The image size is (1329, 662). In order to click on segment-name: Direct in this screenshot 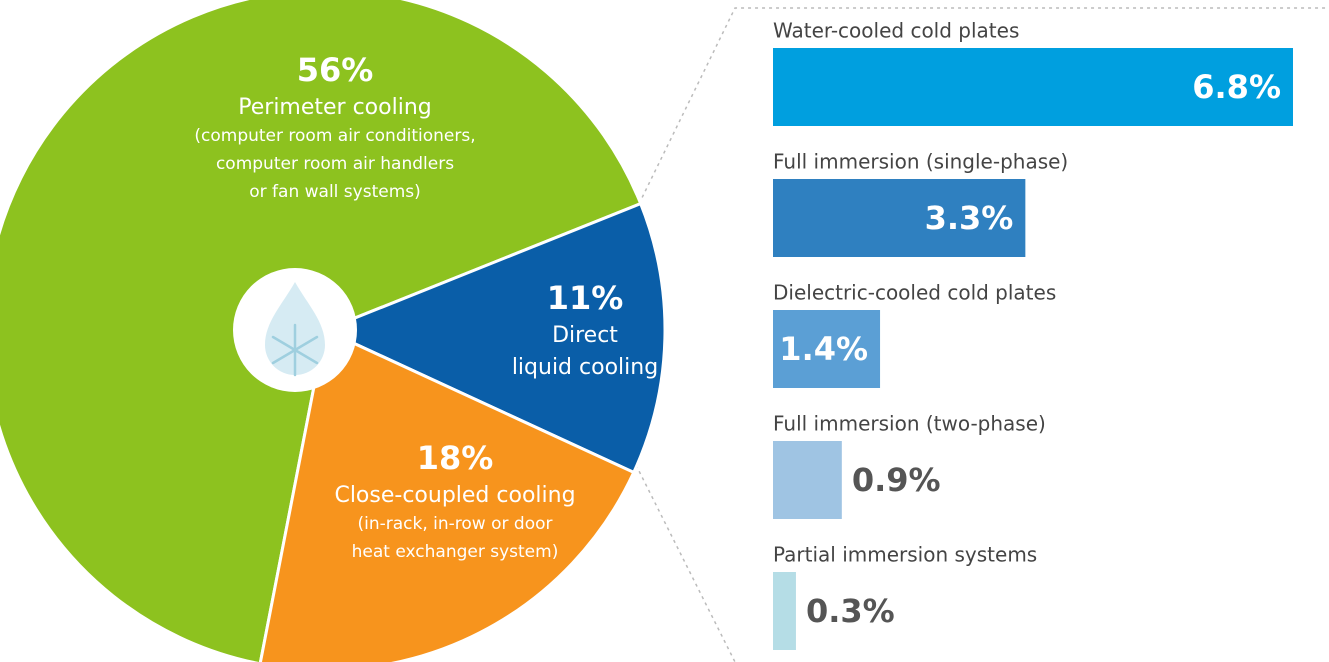, I will do `click(585, 335)`.